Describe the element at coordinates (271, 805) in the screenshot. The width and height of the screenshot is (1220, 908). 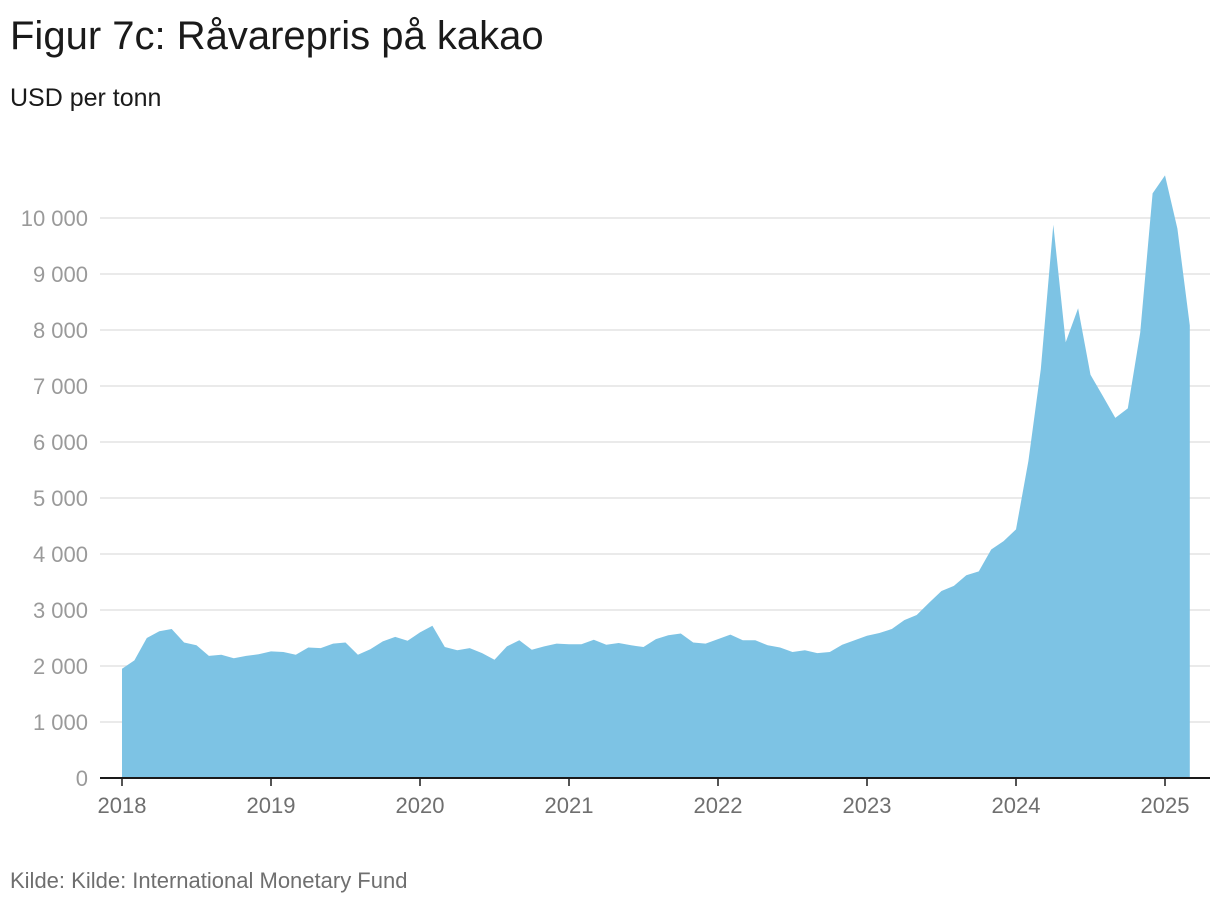
I see `x-tick-label: 2019` at that location.